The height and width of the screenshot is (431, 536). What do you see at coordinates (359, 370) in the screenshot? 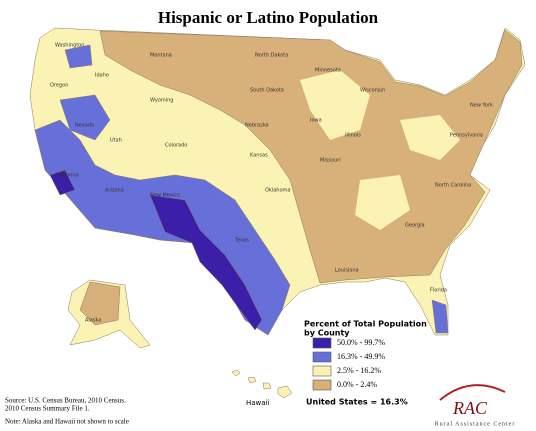
I see `legend-label: 2.5% - 16.2%` at bounding box center [359, 370].